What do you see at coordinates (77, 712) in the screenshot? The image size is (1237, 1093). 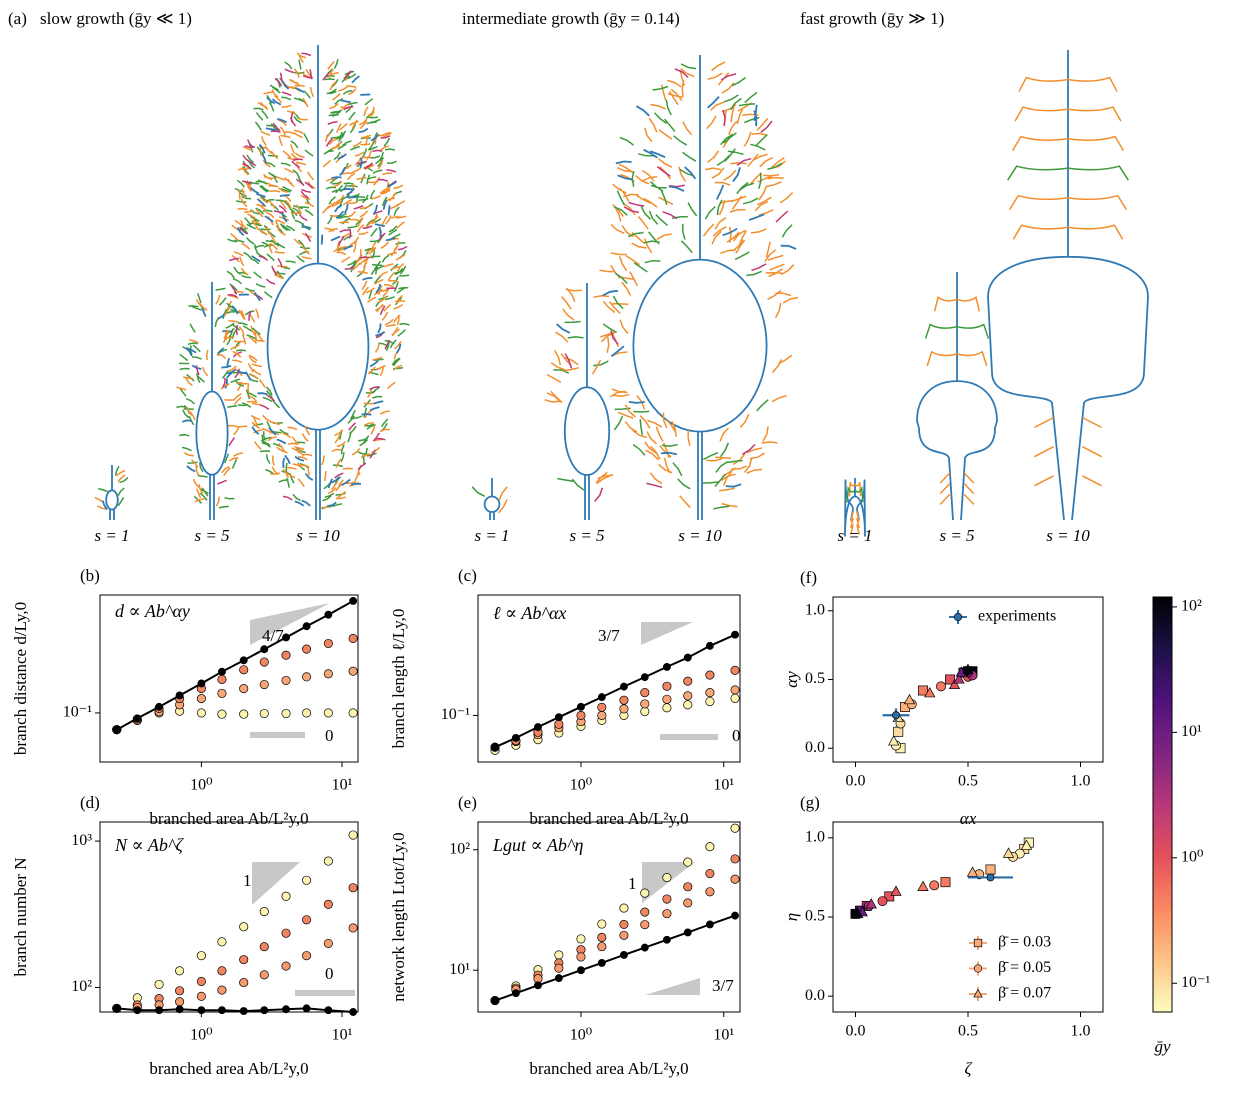 I see `y-tick-label: 10⁻¹` at bounding box center [77, 712].